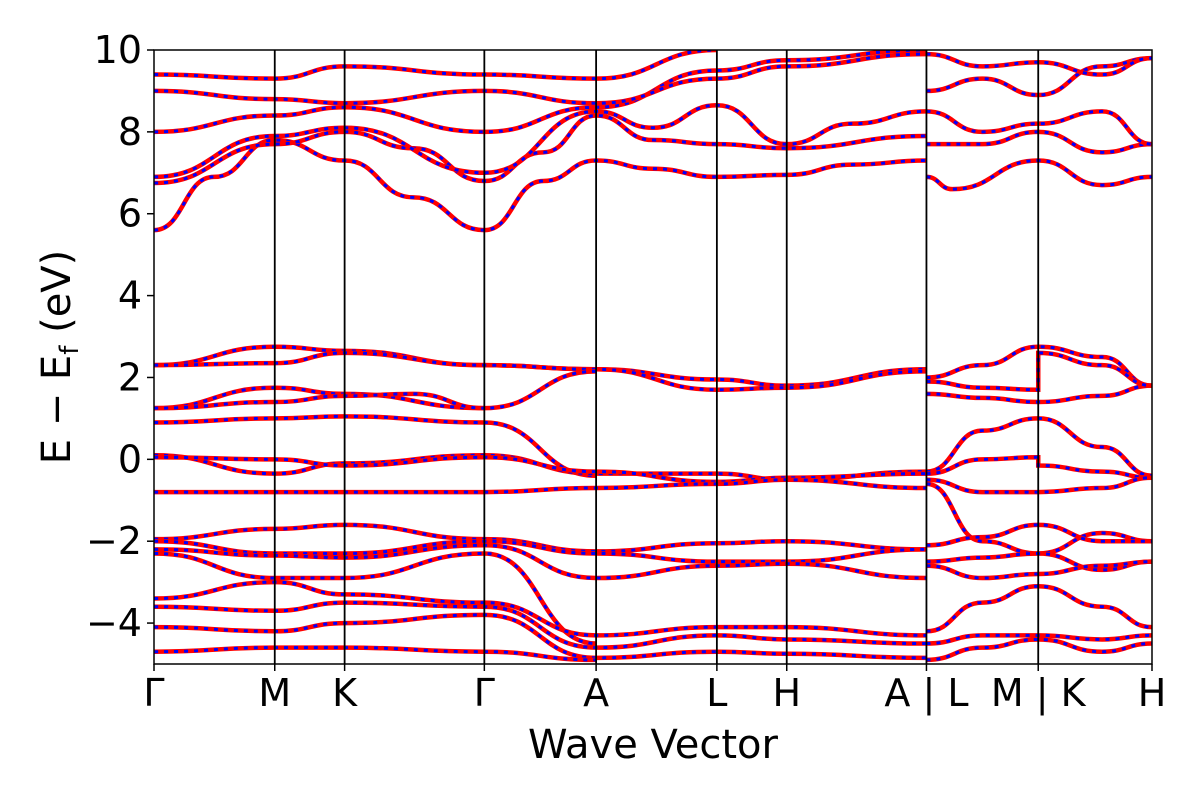 The width and height of the screenshot is (1200, 800). Describe the element at coordinates (57, 410) in the screenshot. I see `y-axis-label-main: E − E` at that location.